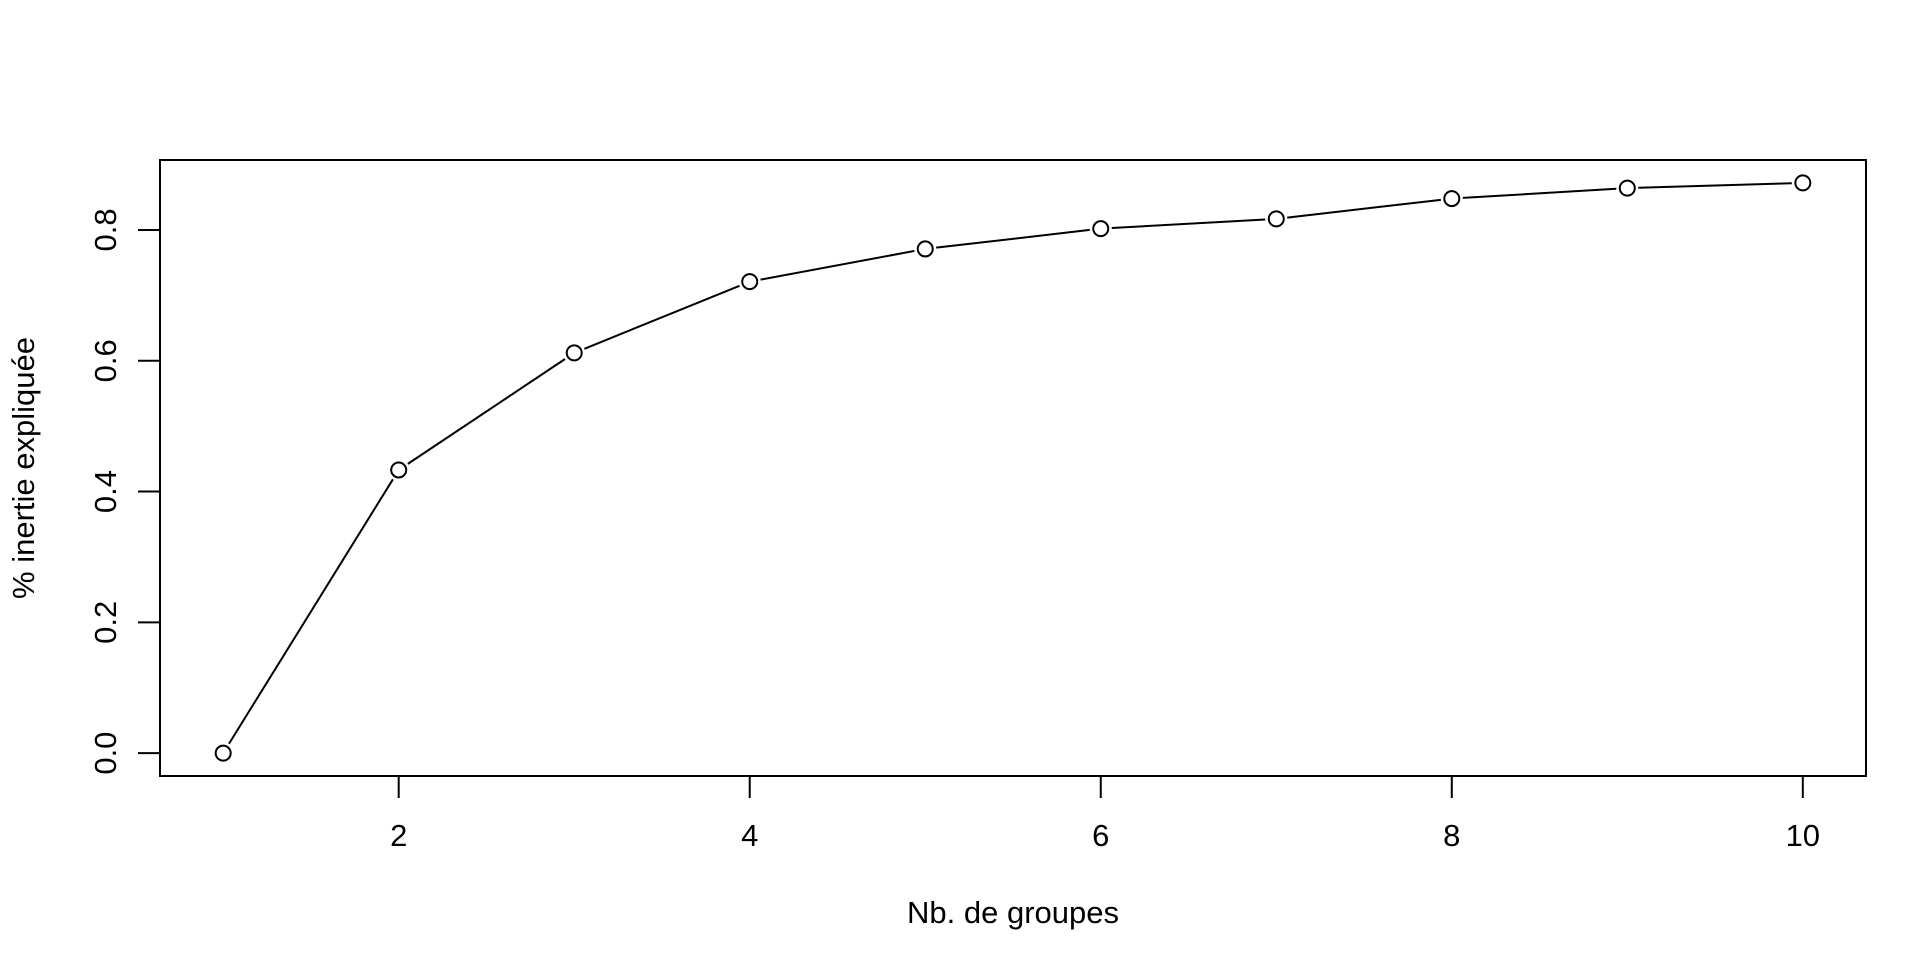  What do you see at coordinates (1803, 835) in the screenshot?
I see `x-tick-label: 10` at bounding box center [1803, 835].